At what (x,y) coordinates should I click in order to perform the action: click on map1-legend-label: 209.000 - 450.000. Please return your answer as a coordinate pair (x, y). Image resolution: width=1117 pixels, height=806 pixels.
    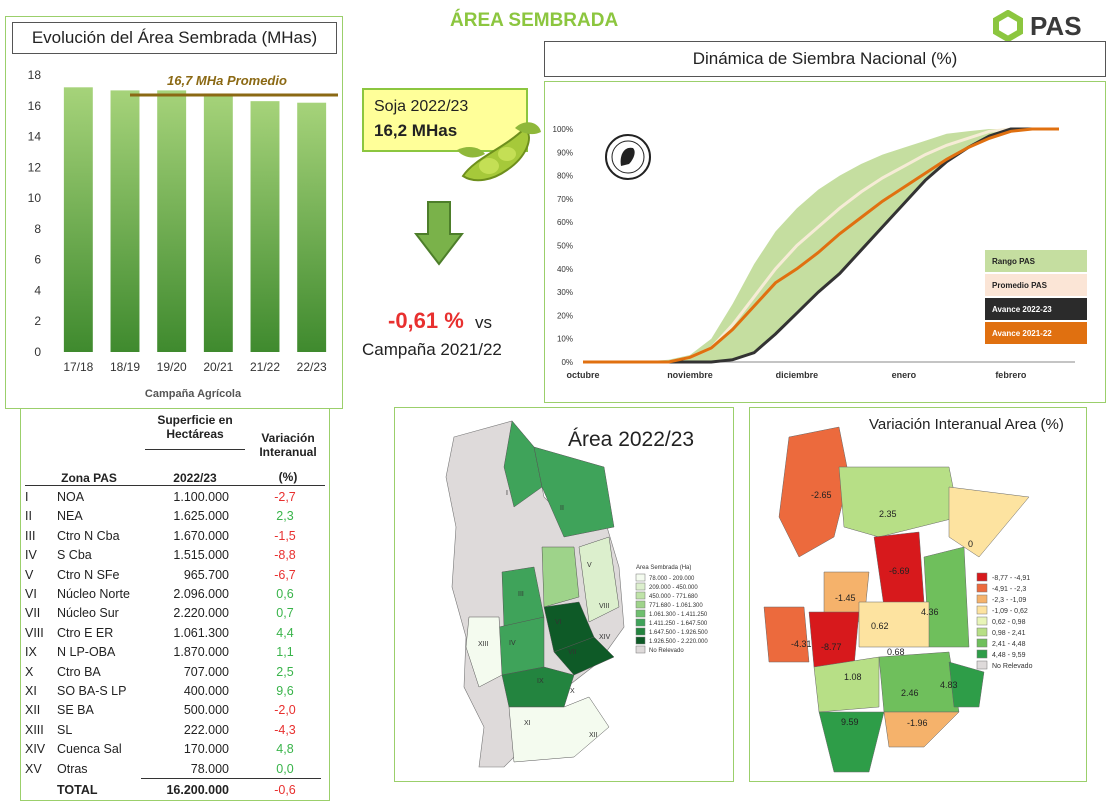
    Looking at the image, I should click on (673, 588).